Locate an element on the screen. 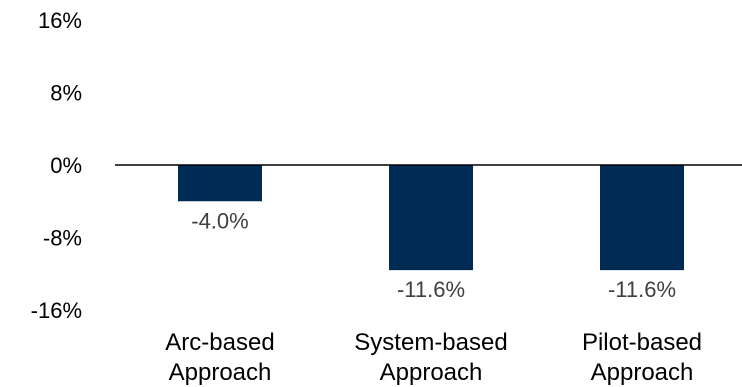 The image size is (742, 387). y-tick-label: -8% is located at coordinates (62, 238).